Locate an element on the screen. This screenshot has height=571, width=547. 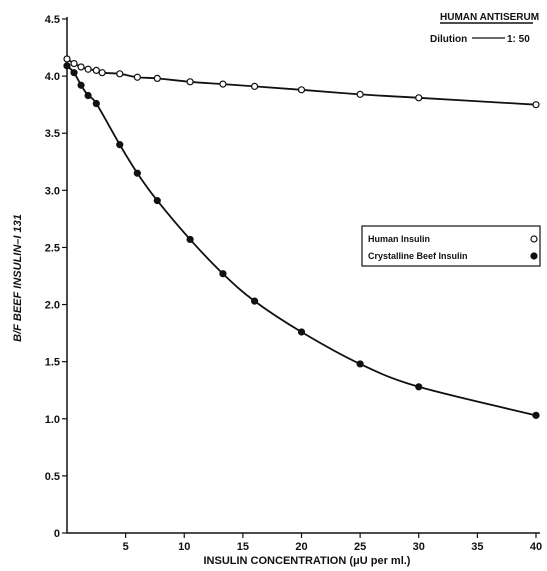
x-tick-label: 5 is located at coordinates (126, 547).